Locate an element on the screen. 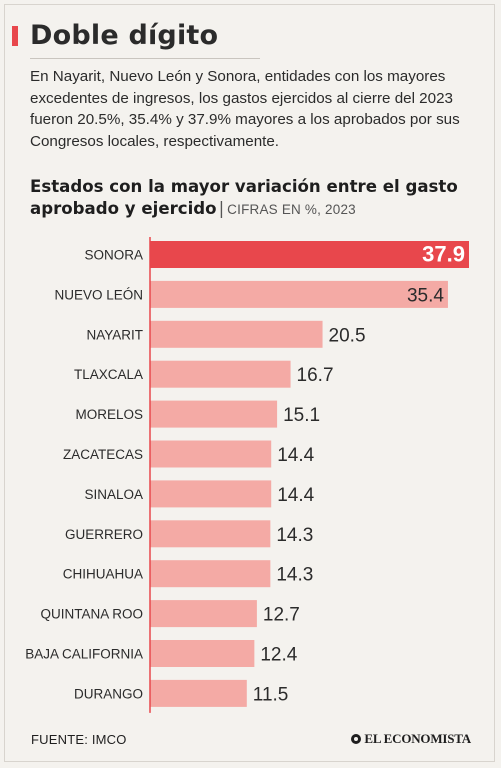 The width and height of the screenshot is (501, 768). value-label-quintana-roo: 12.7 is located at coordinates (281, 615).